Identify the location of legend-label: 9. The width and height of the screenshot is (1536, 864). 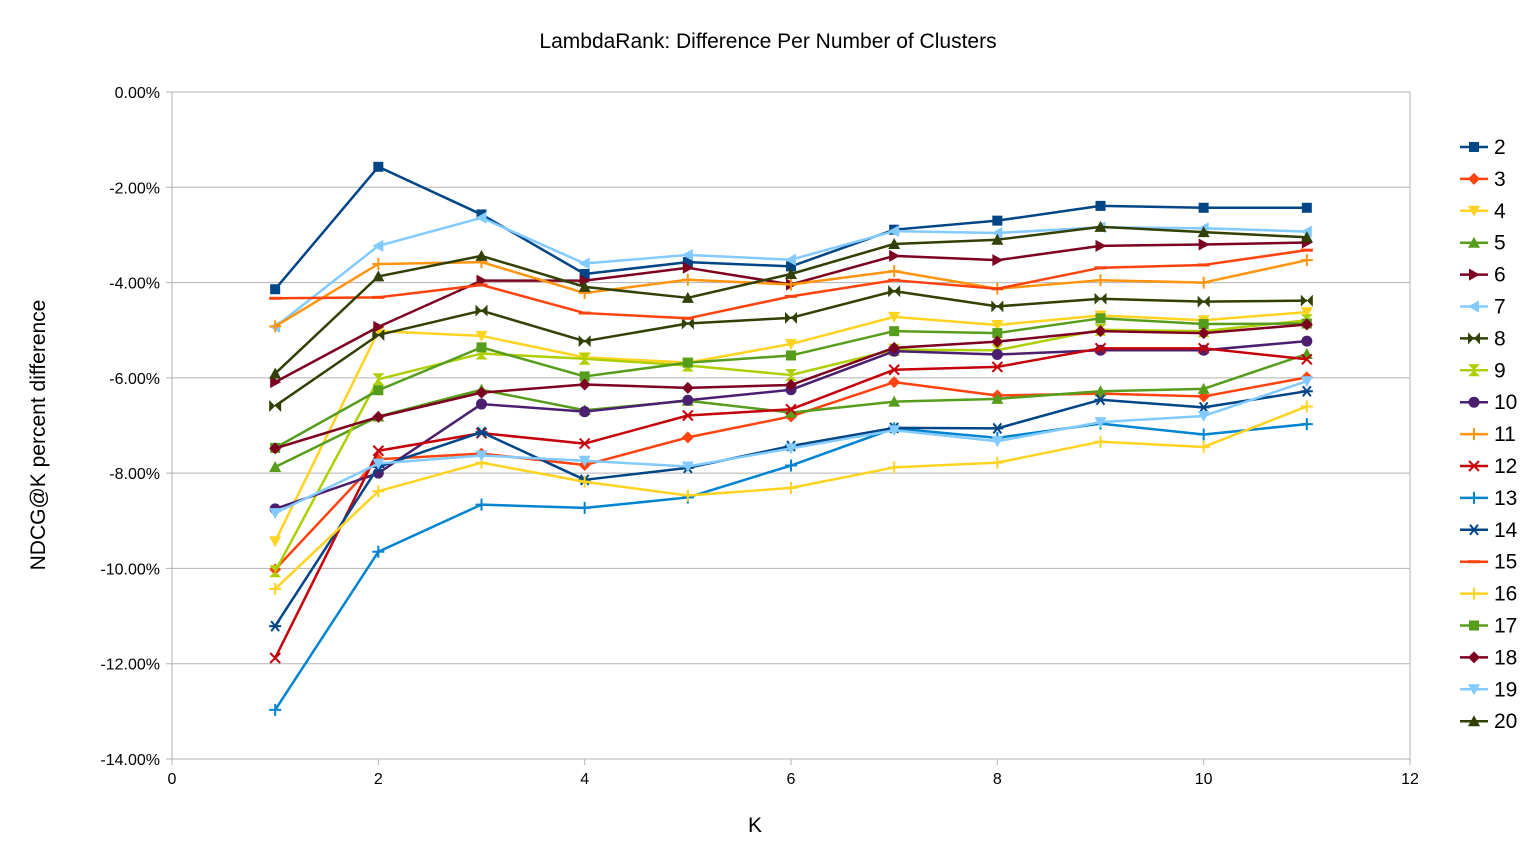
(1500, 370).